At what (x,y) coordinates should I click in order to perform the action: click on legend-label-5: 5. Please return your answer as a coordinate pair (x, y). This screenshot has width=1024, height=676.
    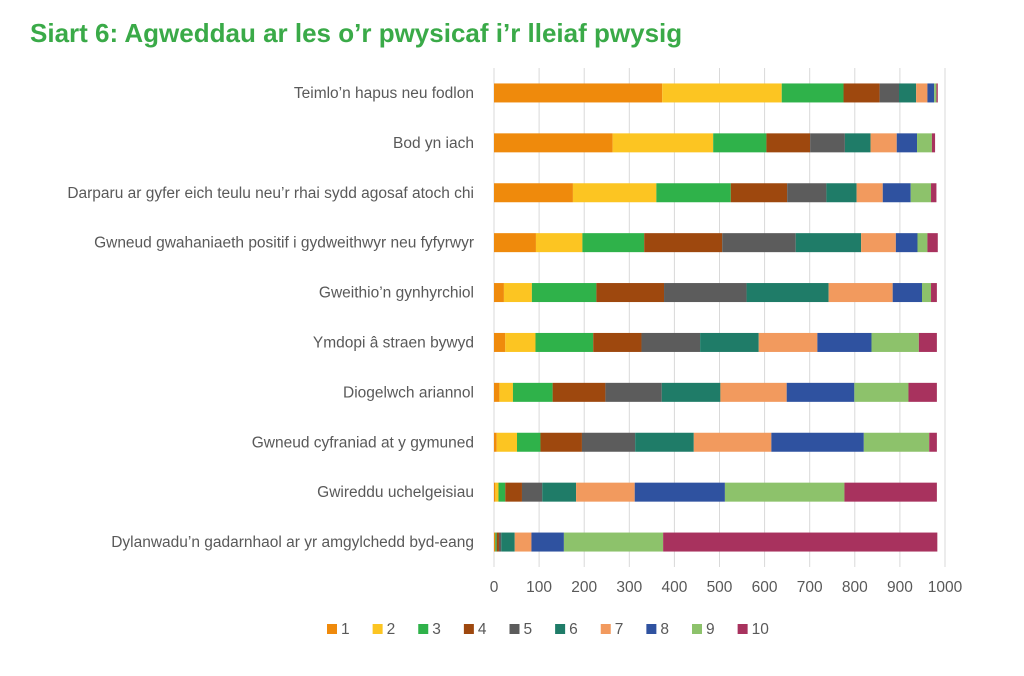
    Looking at the image, I should click on (528, 629).